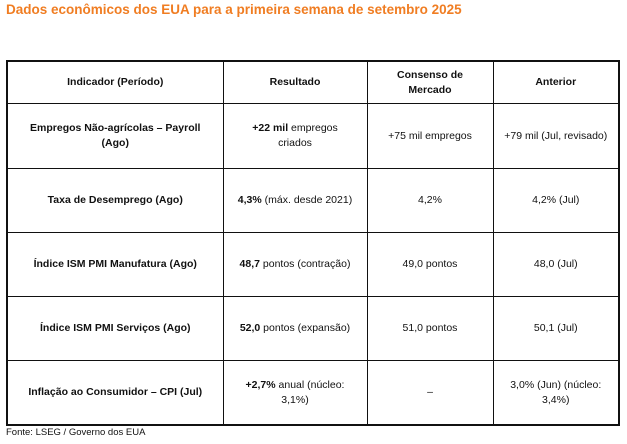 The width and height of the screenshot is (627, 444). What do you see at coordinates (115, 82) in the screenshot?
I see `header-indicador: Indicador (Período)` at bounding box center [115, 82].